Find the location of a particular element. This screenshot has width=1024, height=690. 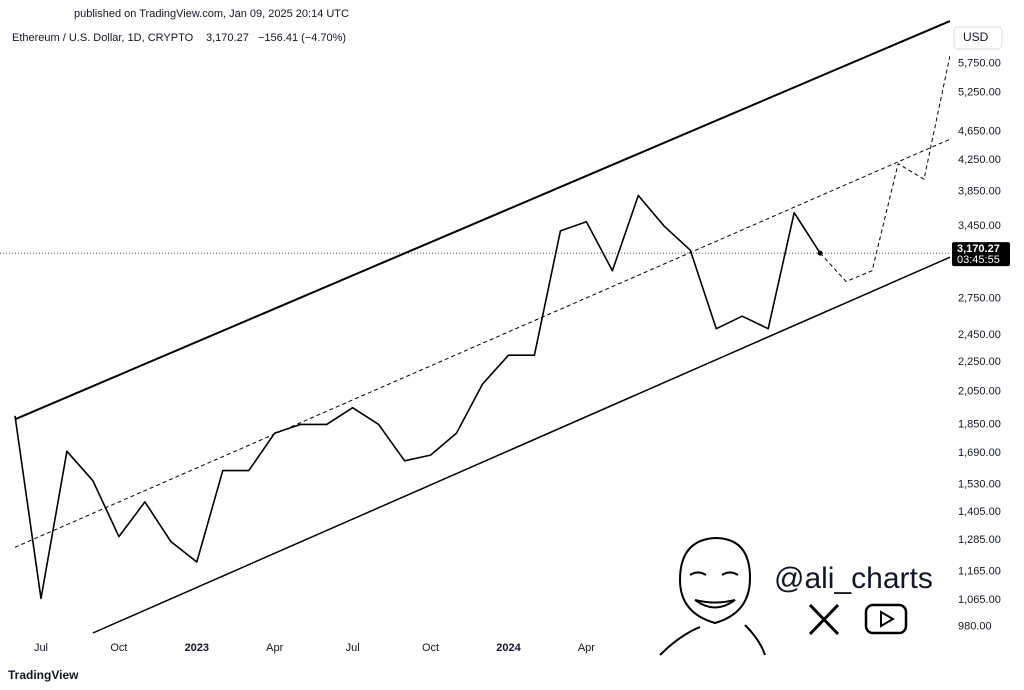

ticker-change: −156.41 (−4.70%) is located at coordinates (302, 38).